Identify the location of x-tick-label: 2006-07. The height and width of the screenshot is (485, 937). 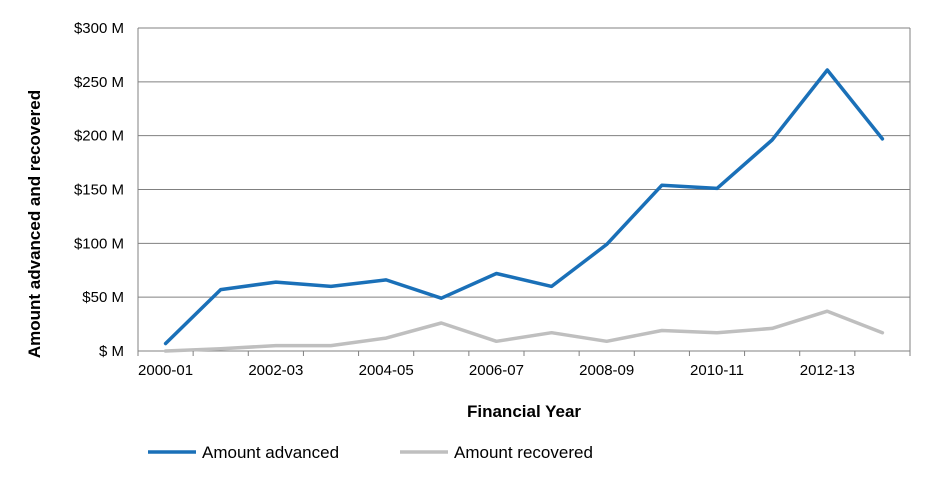
(496, 370).